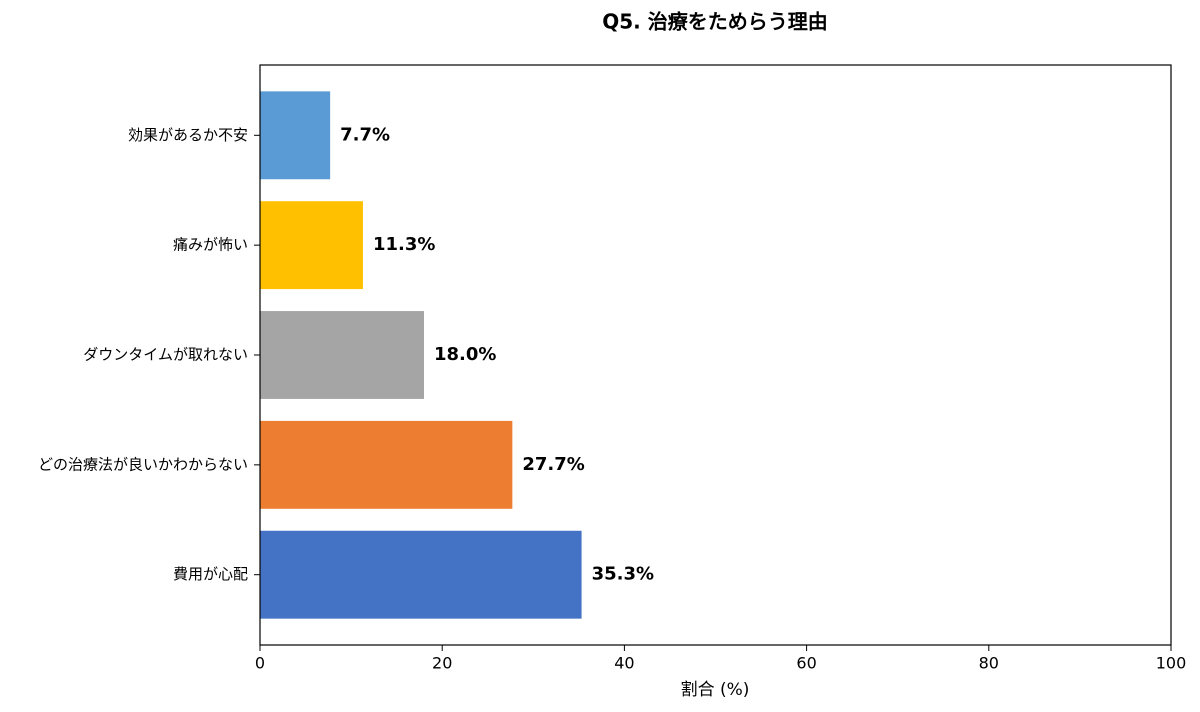 The height and width of the screenshot is (712, 1200). What do you see at coordinates (442, 663) in the screenshot?
I see `x-tick-label: 20` at bounding box center [442, 663].